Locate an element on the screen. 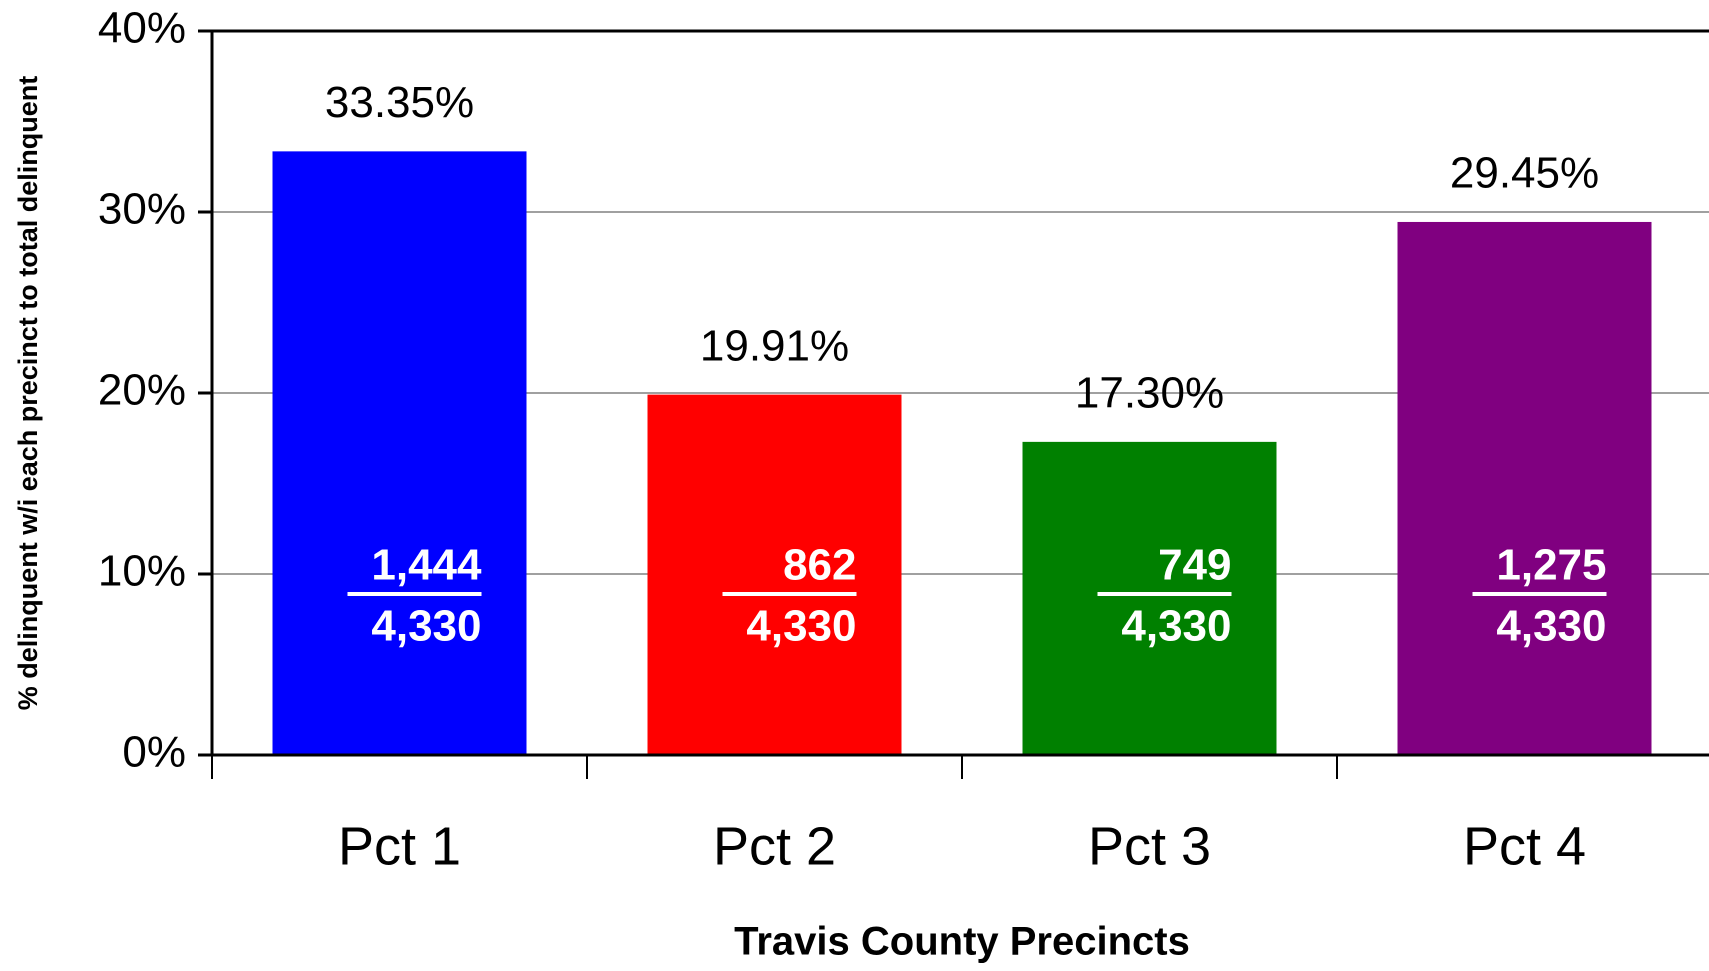 The height and width of the screenshot is (971, 1709). fraction-numerator: 749 is located at coordinates (1194, 565).